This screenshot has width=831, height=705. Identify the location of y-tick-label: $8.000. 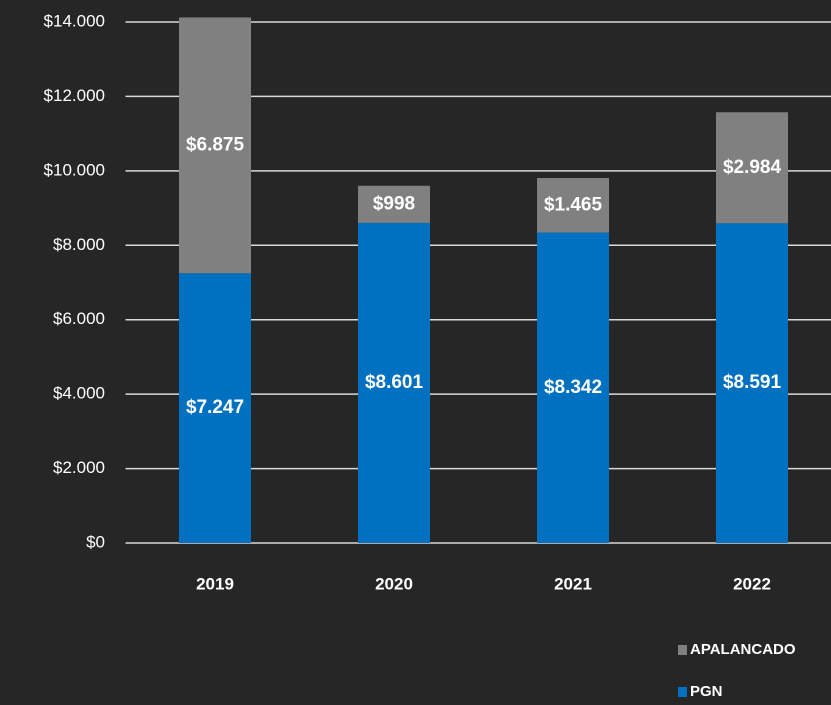
(79, 244).